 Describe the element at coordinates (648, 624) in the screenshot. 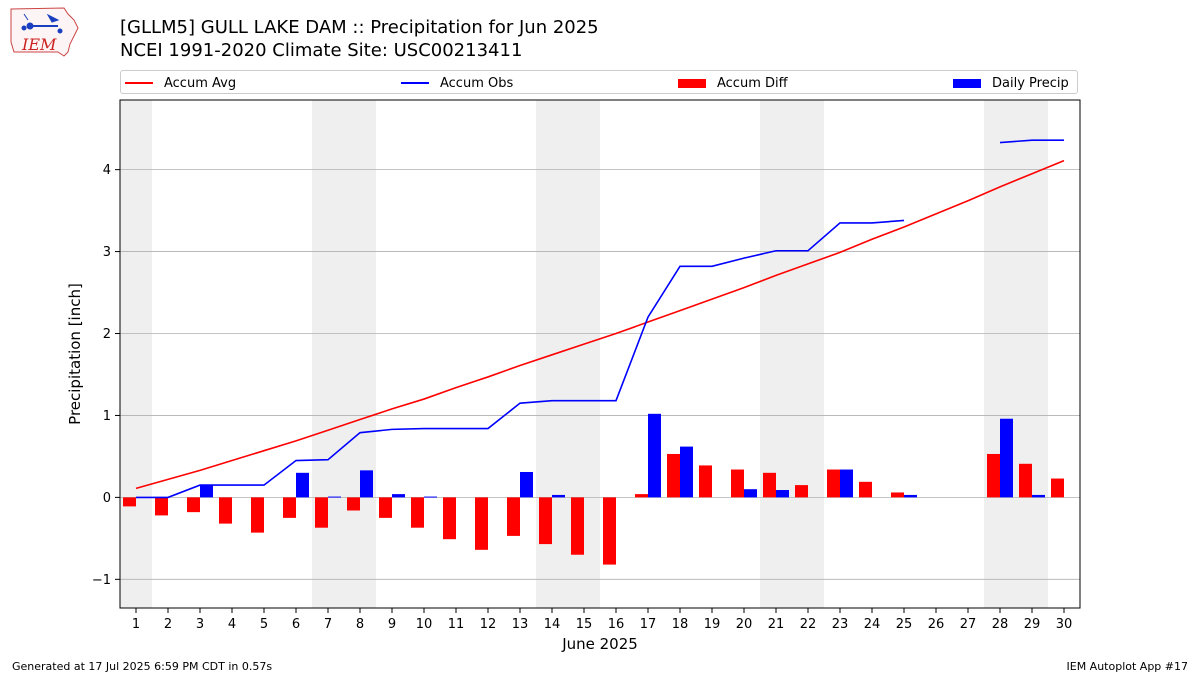

I see `x-tick-label: 17` at that location.